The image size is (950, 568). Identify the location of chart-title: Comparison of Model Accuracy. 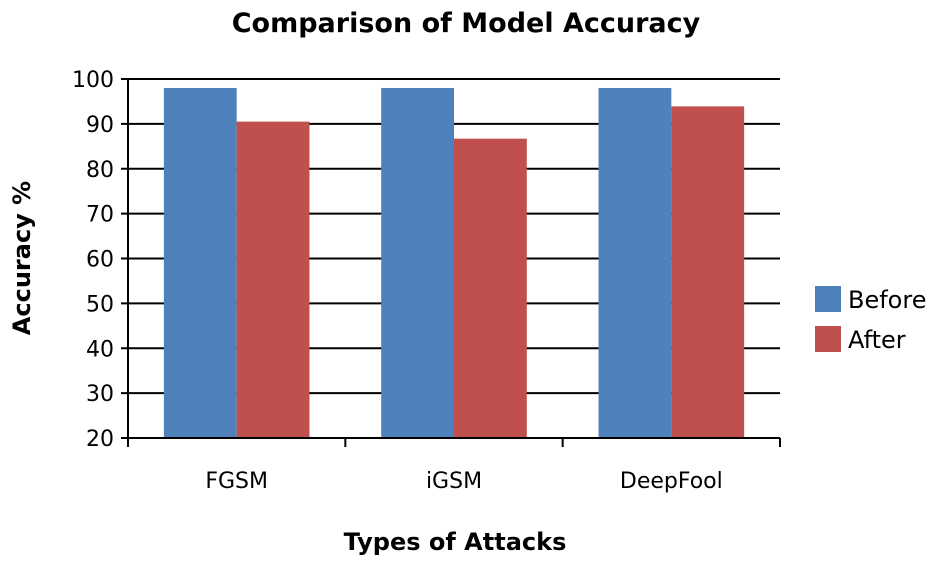
(466, 23).